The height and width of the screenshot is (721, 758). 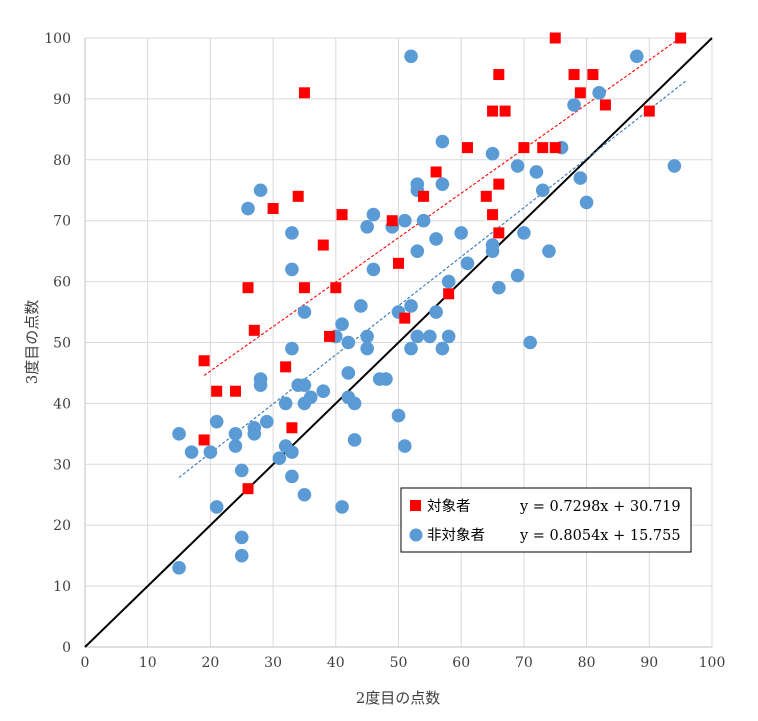 What do you see at coordinates (461, 663) in the screenshot?
I see `x-tick-label: 60` at bounding box center [461, 663].